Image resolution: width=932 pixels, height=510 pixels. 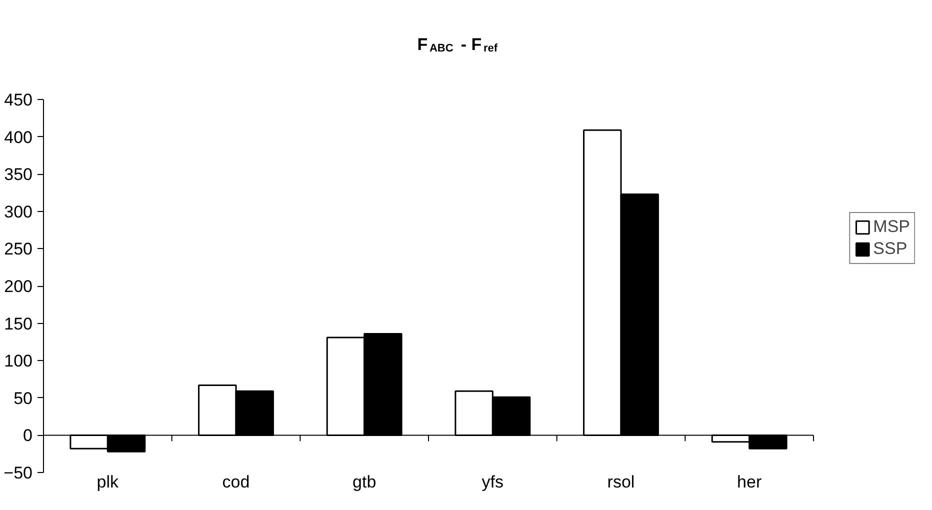 What do you see at coordinates (890, 249) in the screenshot?
I see `legend-label: SSP` at bounding box center [890, 249].